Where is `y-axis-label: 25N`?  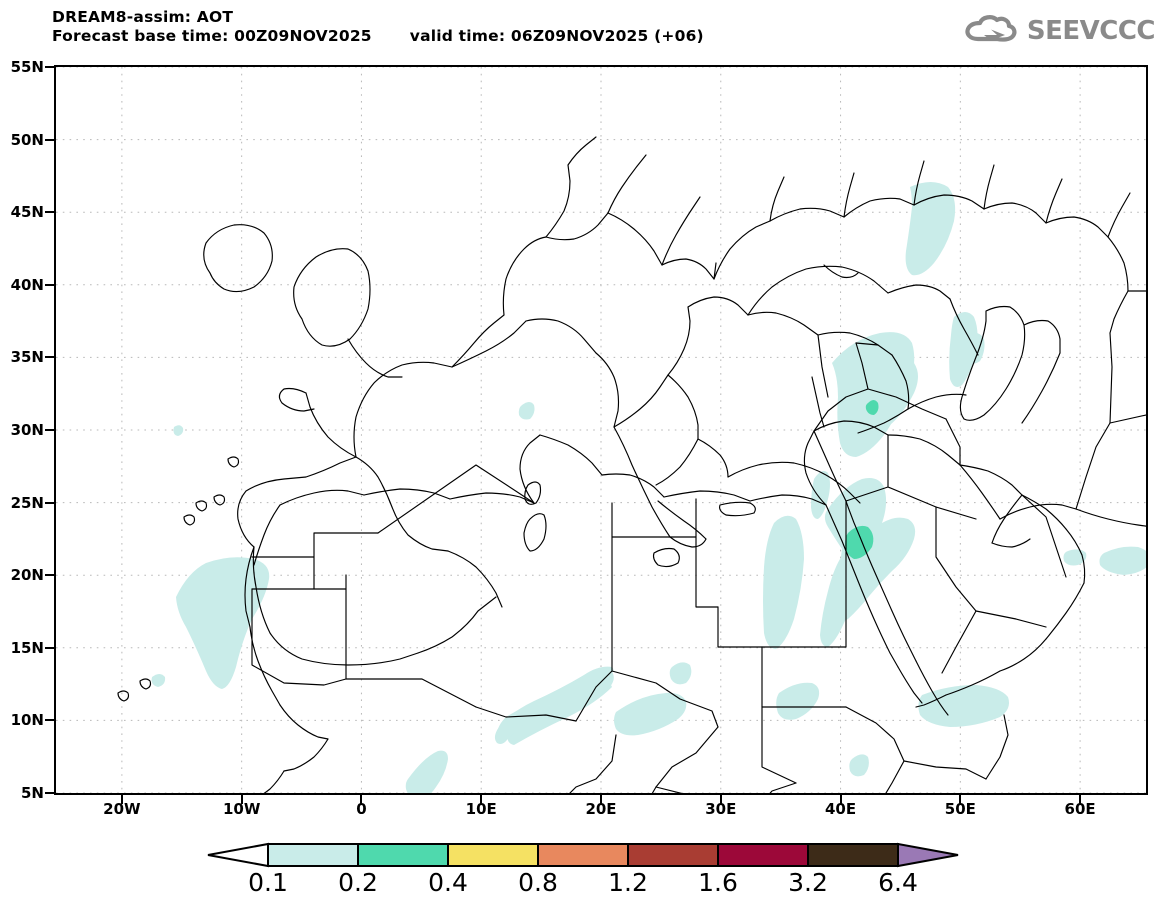 y-axis-label: 25N is located at coordinates (27, 502).